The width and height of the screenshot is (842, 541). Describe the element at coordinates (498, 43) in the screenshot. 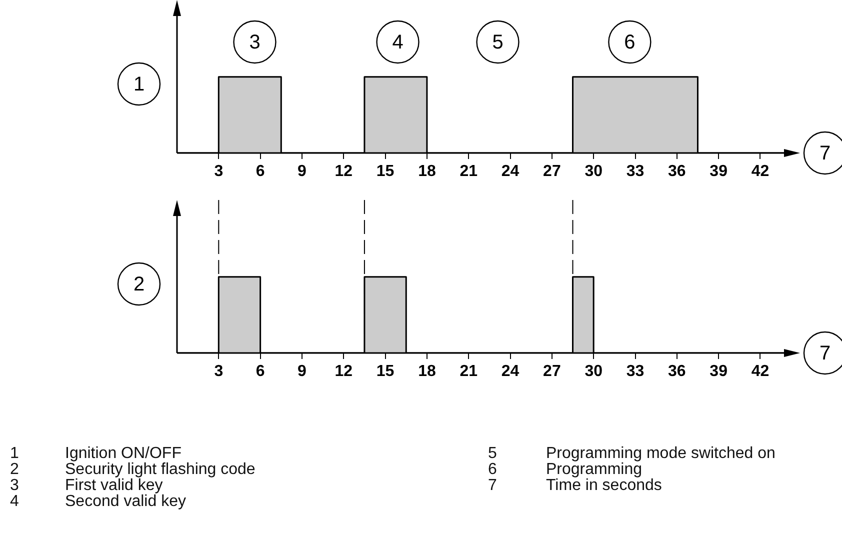

I see `text: 5` at that location.